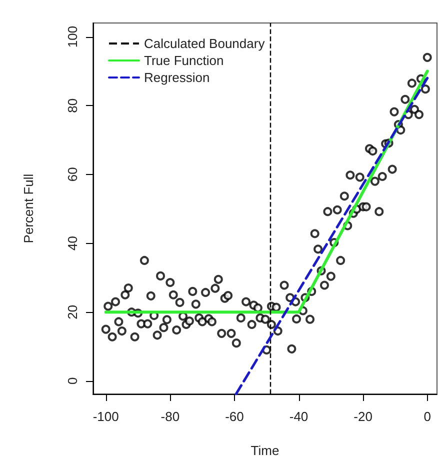 The height and width of the screenshot is (472, 439). I want to click on y-tick-label: 60, so click(72, 174).